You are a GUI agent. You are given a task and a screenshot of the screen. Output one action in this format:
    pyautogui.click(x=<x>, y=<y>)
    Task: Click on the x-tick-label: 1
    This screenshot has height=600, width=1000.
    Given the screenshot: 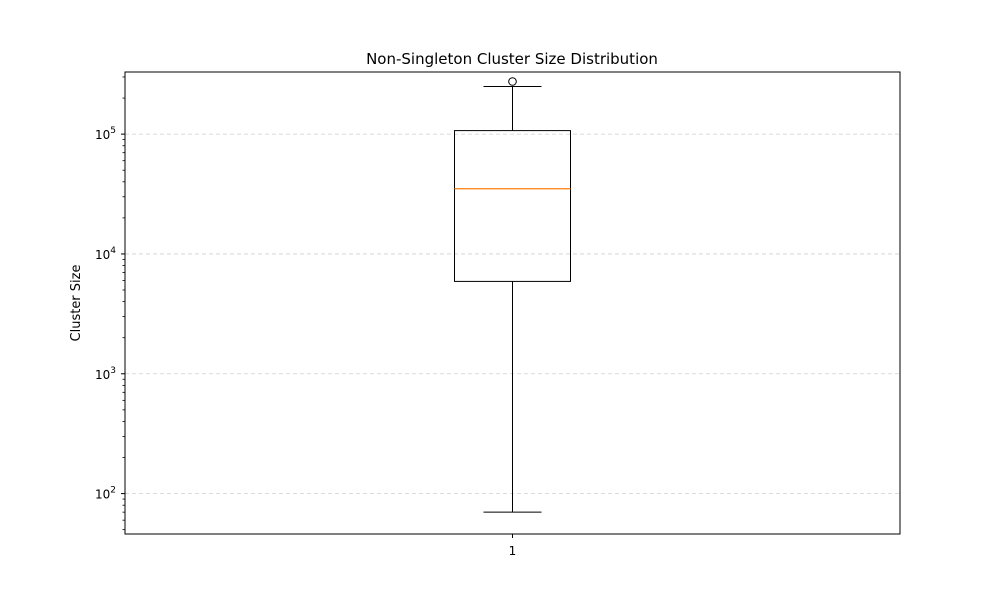 What is the action you would take?
    pyautogui.click(x=513, y=551)
    